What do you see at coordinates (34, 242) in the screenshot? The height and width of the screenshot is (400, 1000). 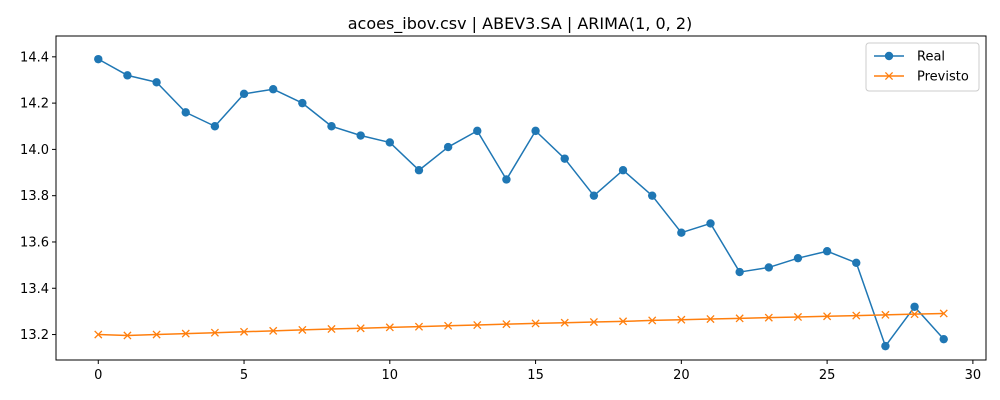 I see `y-tick-label: 13.6` at bounding box center [34, 242].